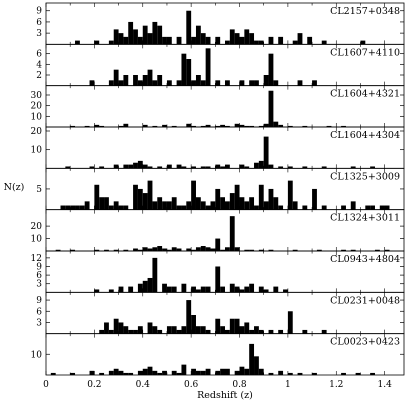  I want to click on x-axis-title: Redshift (z), so click(225, 395).